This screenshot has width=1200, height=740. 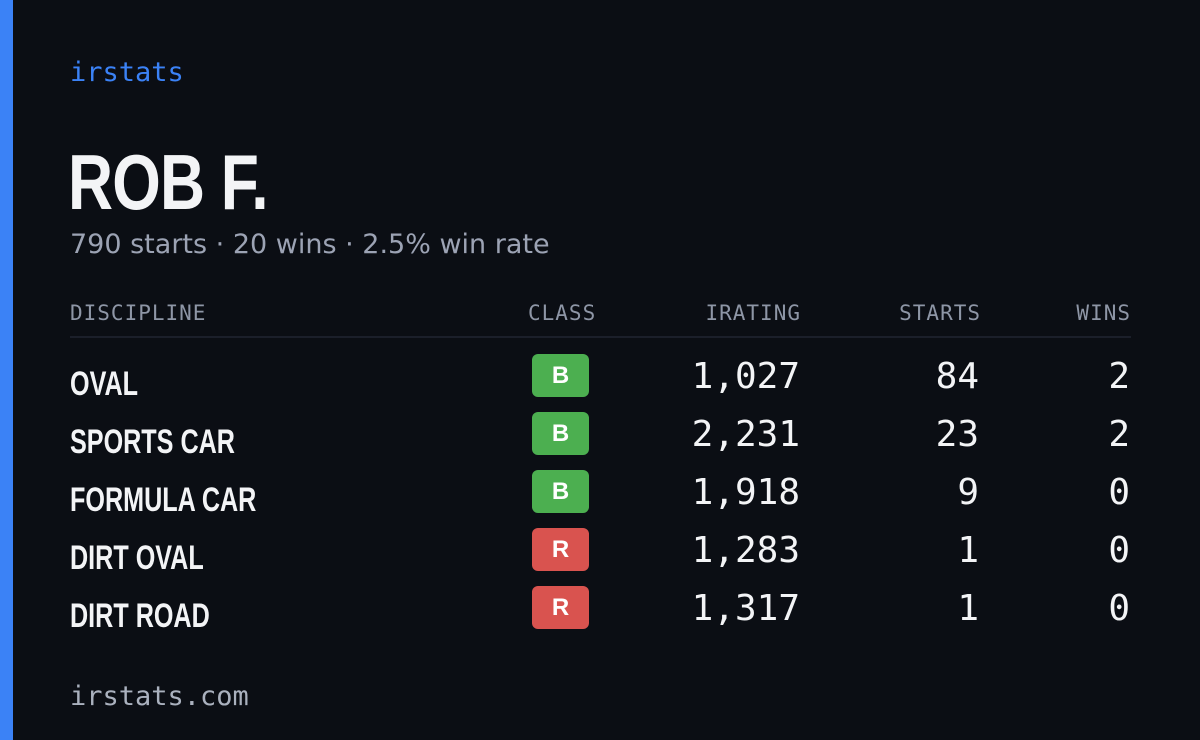 What do you see at coordinates (163, 500) in the screenshot?
I see `discipline-name: FORMULA CAR` at bounding box center [163, 500].